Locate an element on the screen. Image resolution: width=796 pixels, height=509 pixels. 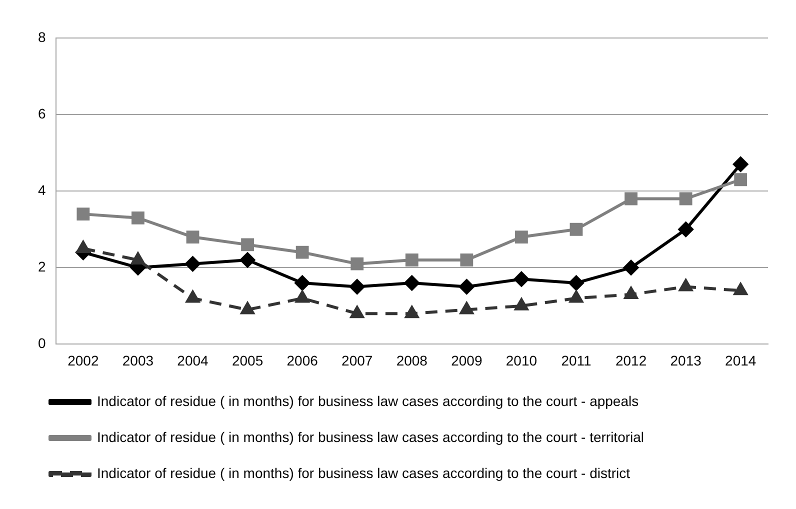
y-tick-label: 8 is located at coordinates (42, 36).